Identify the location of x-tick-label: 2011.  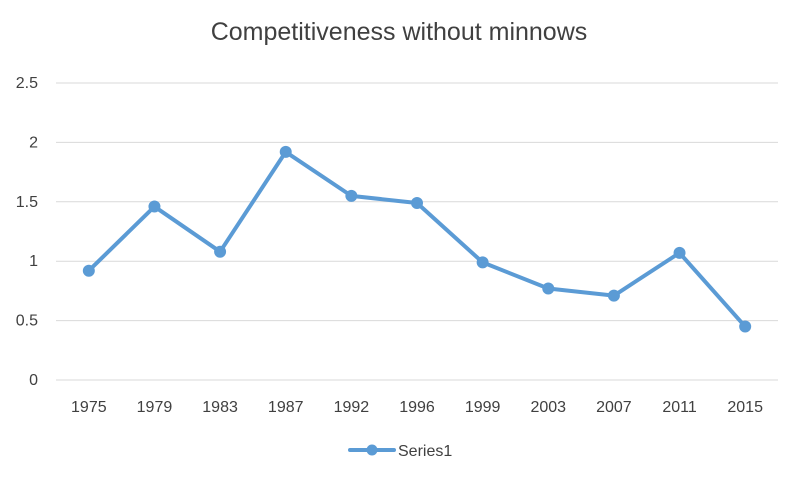
(679, 407).